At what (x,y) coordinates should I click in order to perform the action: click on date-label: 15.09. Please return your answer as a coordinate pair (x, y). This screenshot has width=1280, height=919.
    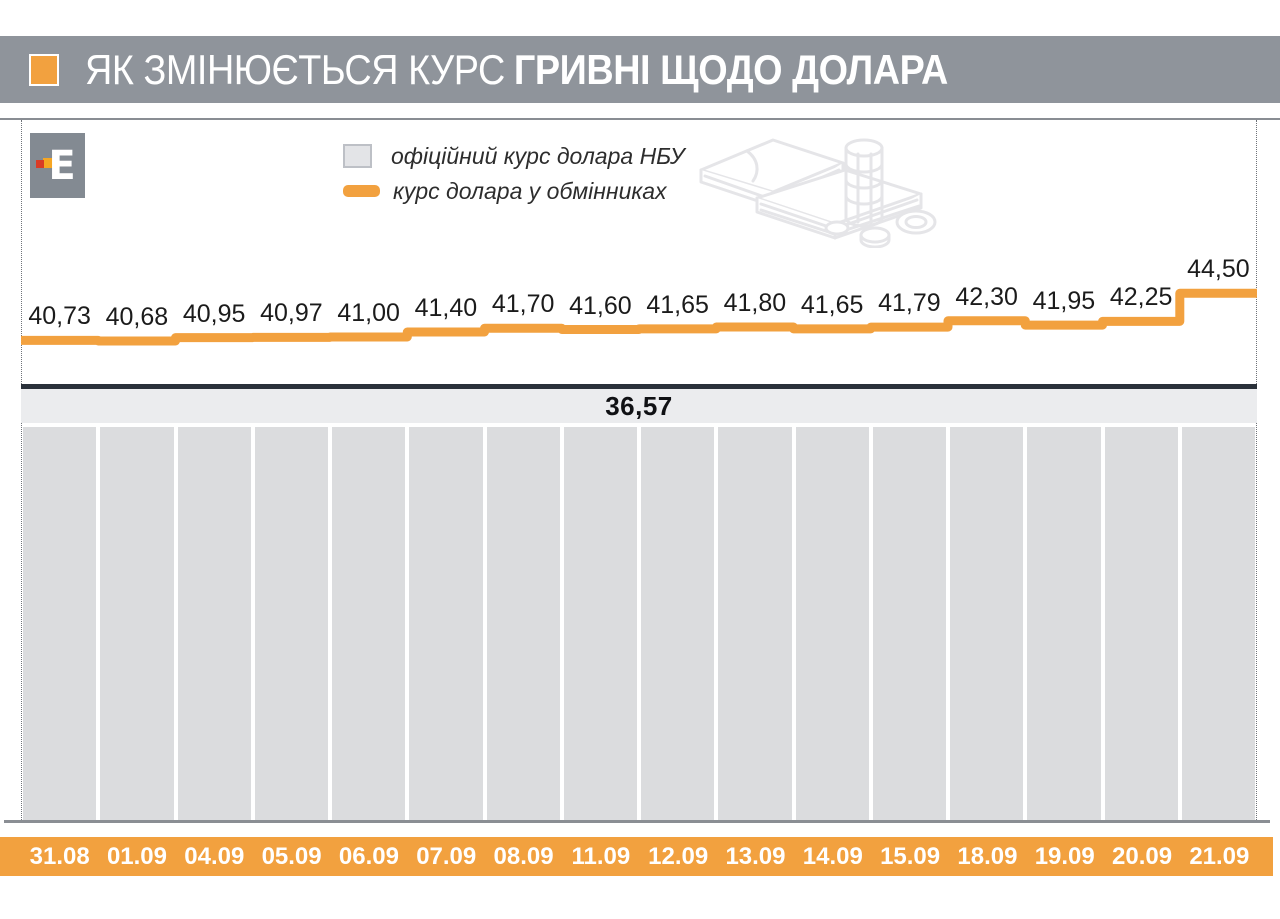
    Looking at the image, I should click on (910, 856).